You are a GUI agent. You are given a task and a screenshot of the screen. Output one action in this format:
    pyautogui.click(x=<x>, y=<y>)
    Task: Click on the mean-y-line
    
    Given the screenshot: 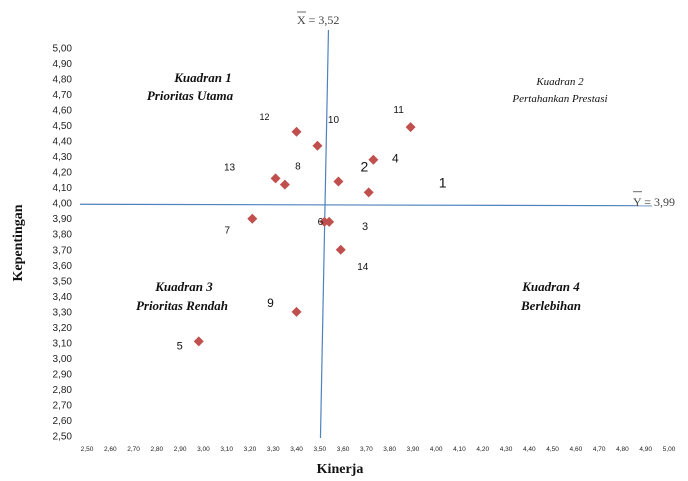 What is the action you would take?
    pyautogui.click(x=366, y=205)
    